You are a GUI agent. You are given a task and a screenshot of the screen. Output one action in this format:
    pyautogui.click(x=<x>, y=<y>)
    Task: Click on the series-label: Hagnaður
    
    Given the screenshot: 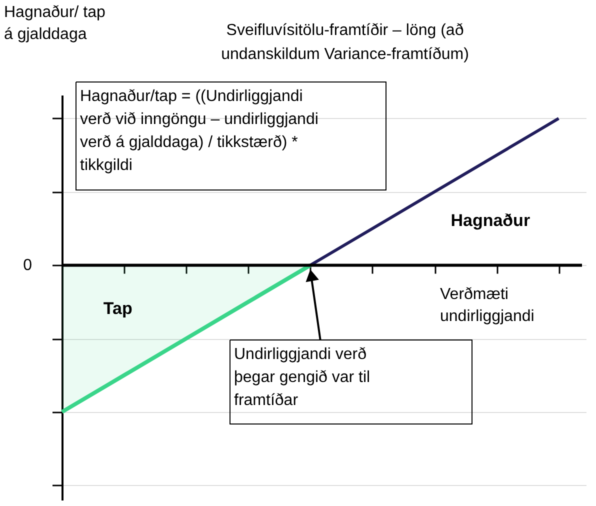 What is the action you would take?
    pyautogui.click(x=490, y=220)
    